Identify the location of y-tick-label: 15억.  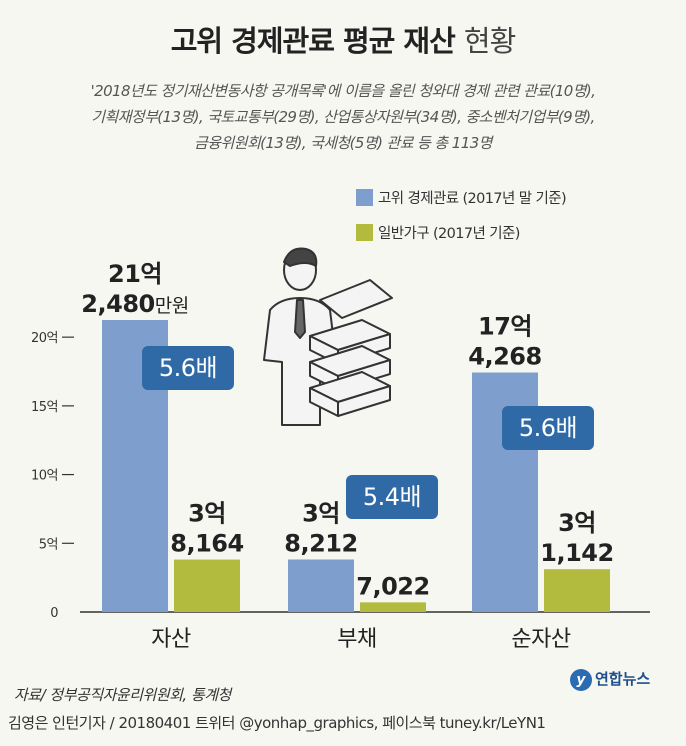
(44, 407).